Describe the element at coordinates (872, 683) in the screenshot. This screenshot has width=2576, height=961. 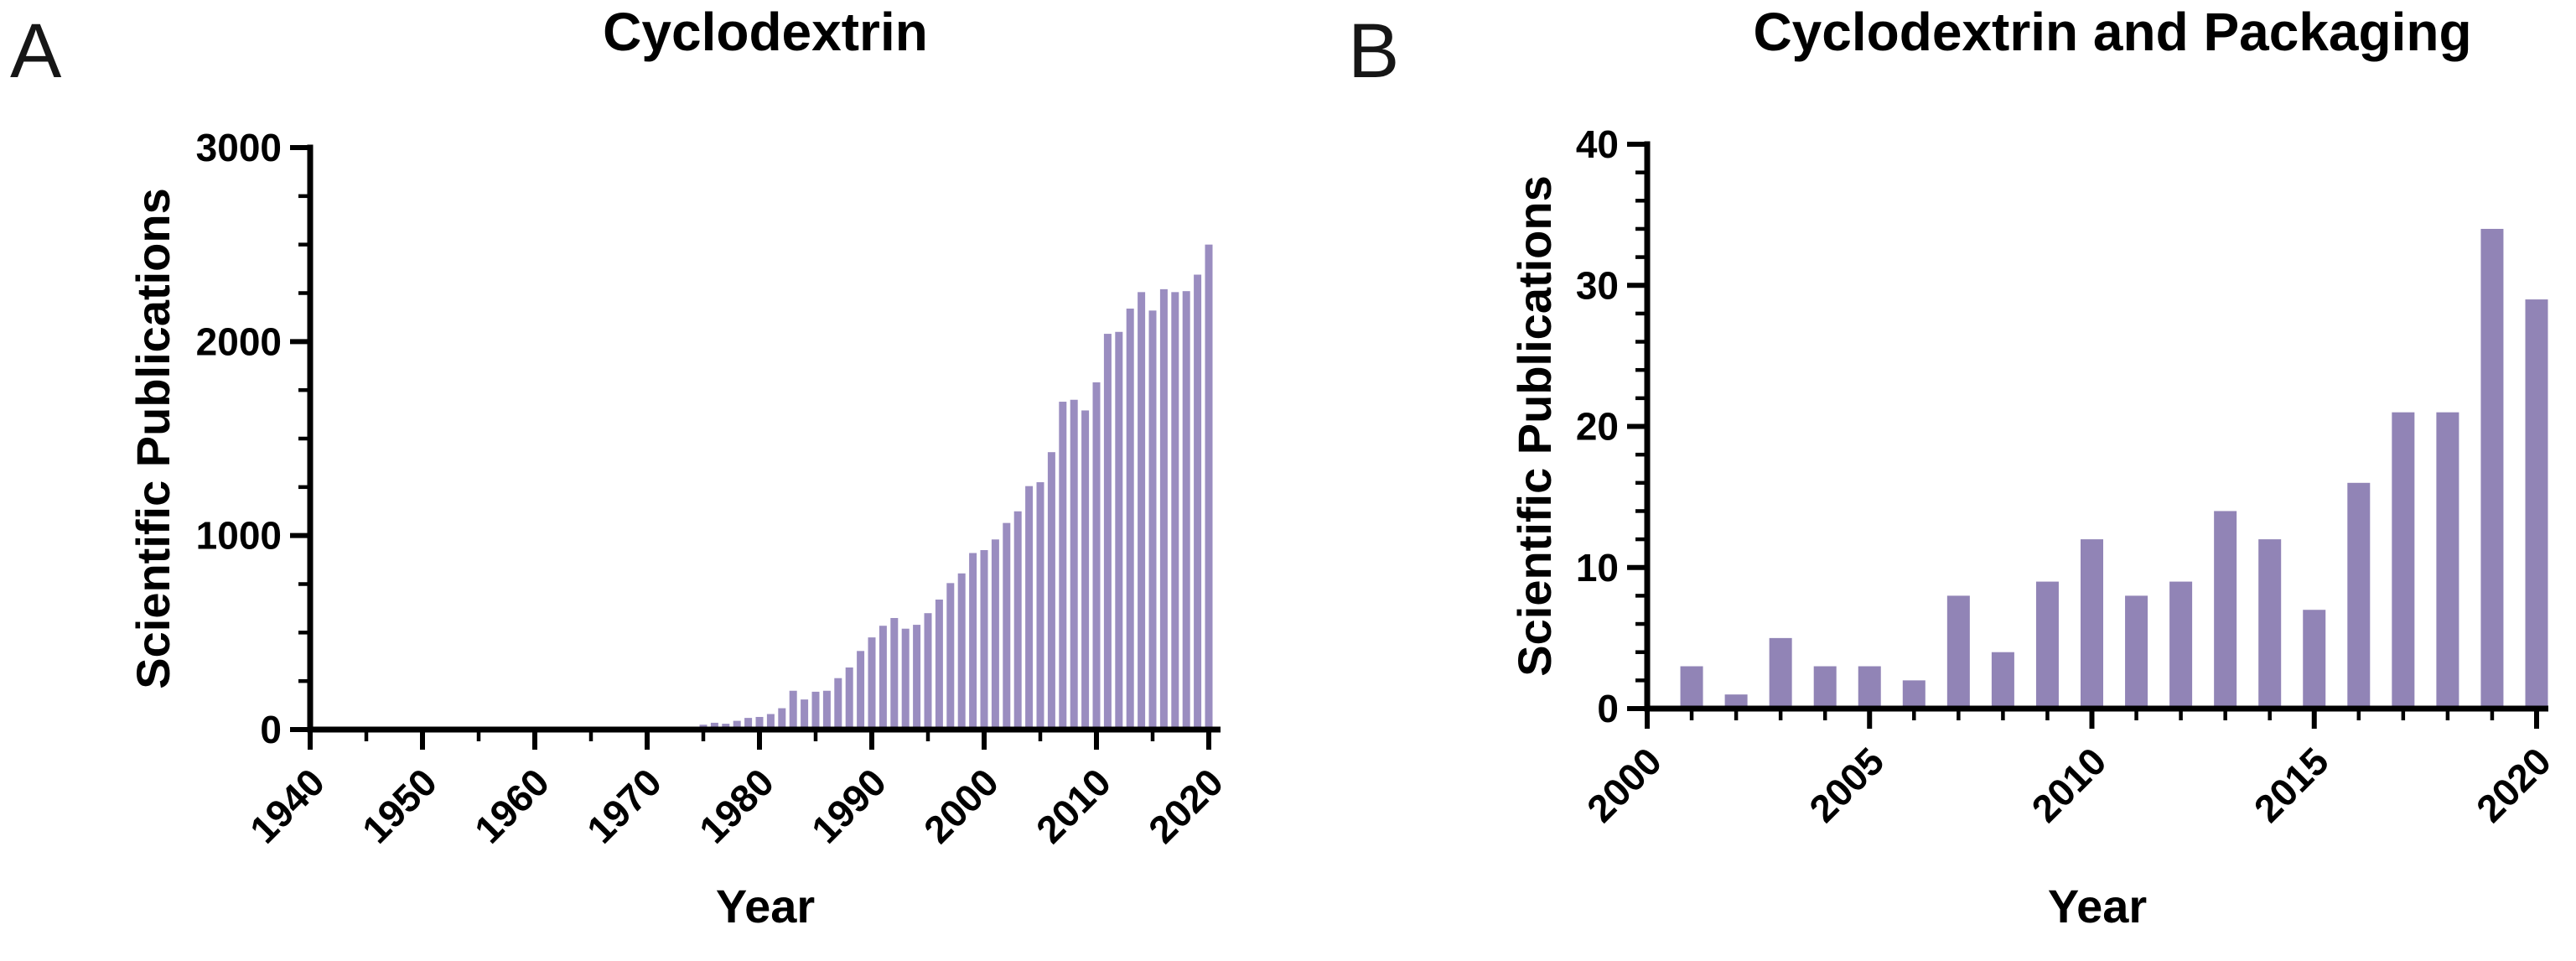
I see `bar-1990` at that location.